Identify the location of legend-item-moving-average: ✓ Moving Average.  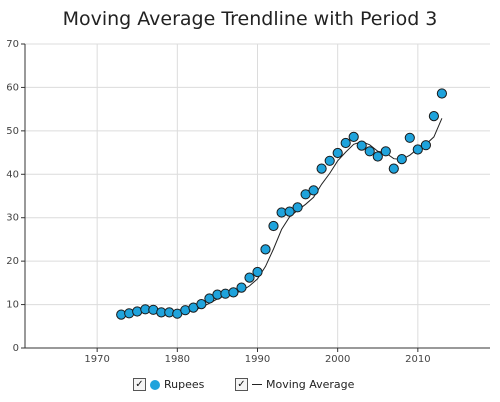
(294, 384).